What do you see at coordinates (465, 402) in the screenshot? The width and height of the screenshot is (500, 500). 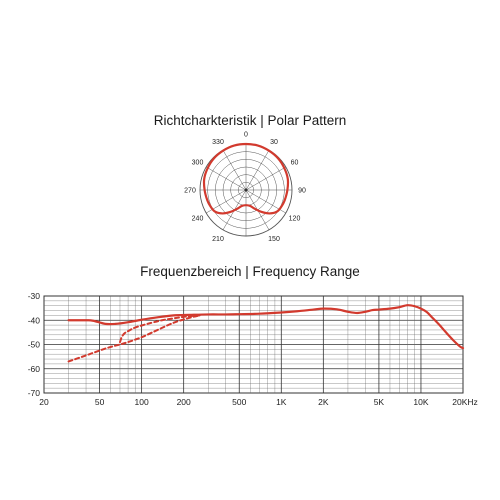 I see `x-tick-label: 20KHz` at bounding box center [465, 402].